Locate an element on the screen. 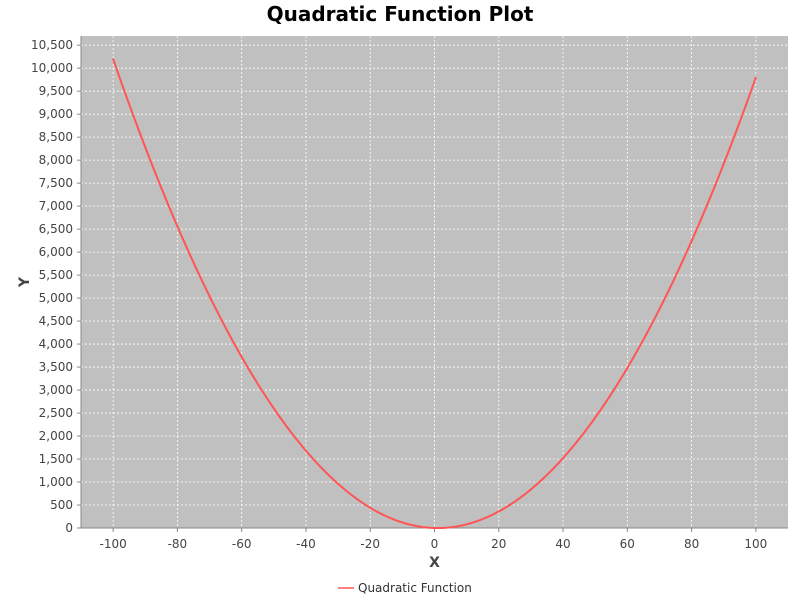 Image resolution: width=800 pixels, height=600 pixels. x-tick-label: -80 is located at coordinates (178, 544).